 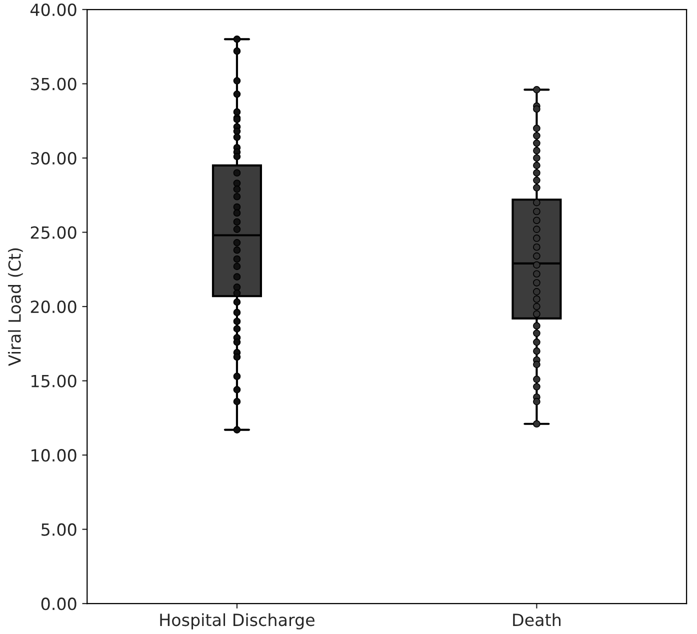 I want to click on y-tick-label: 15.00, so click(x=54, y=381).